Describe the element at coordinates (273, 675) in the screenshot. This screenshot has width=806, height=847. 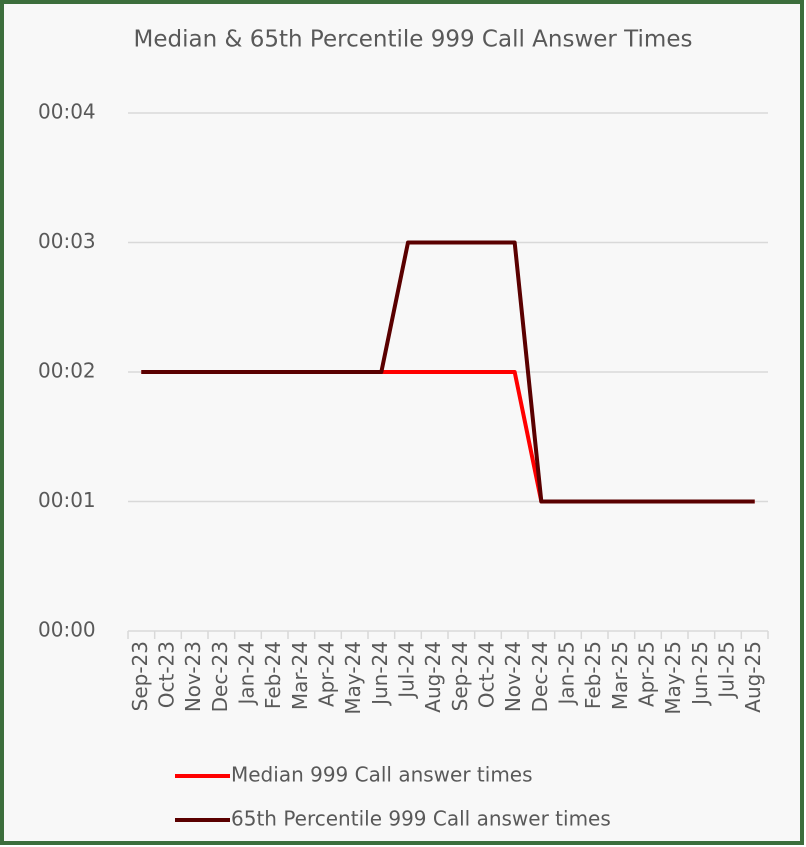
I see `x-tick-label: Feb-24` at that location.